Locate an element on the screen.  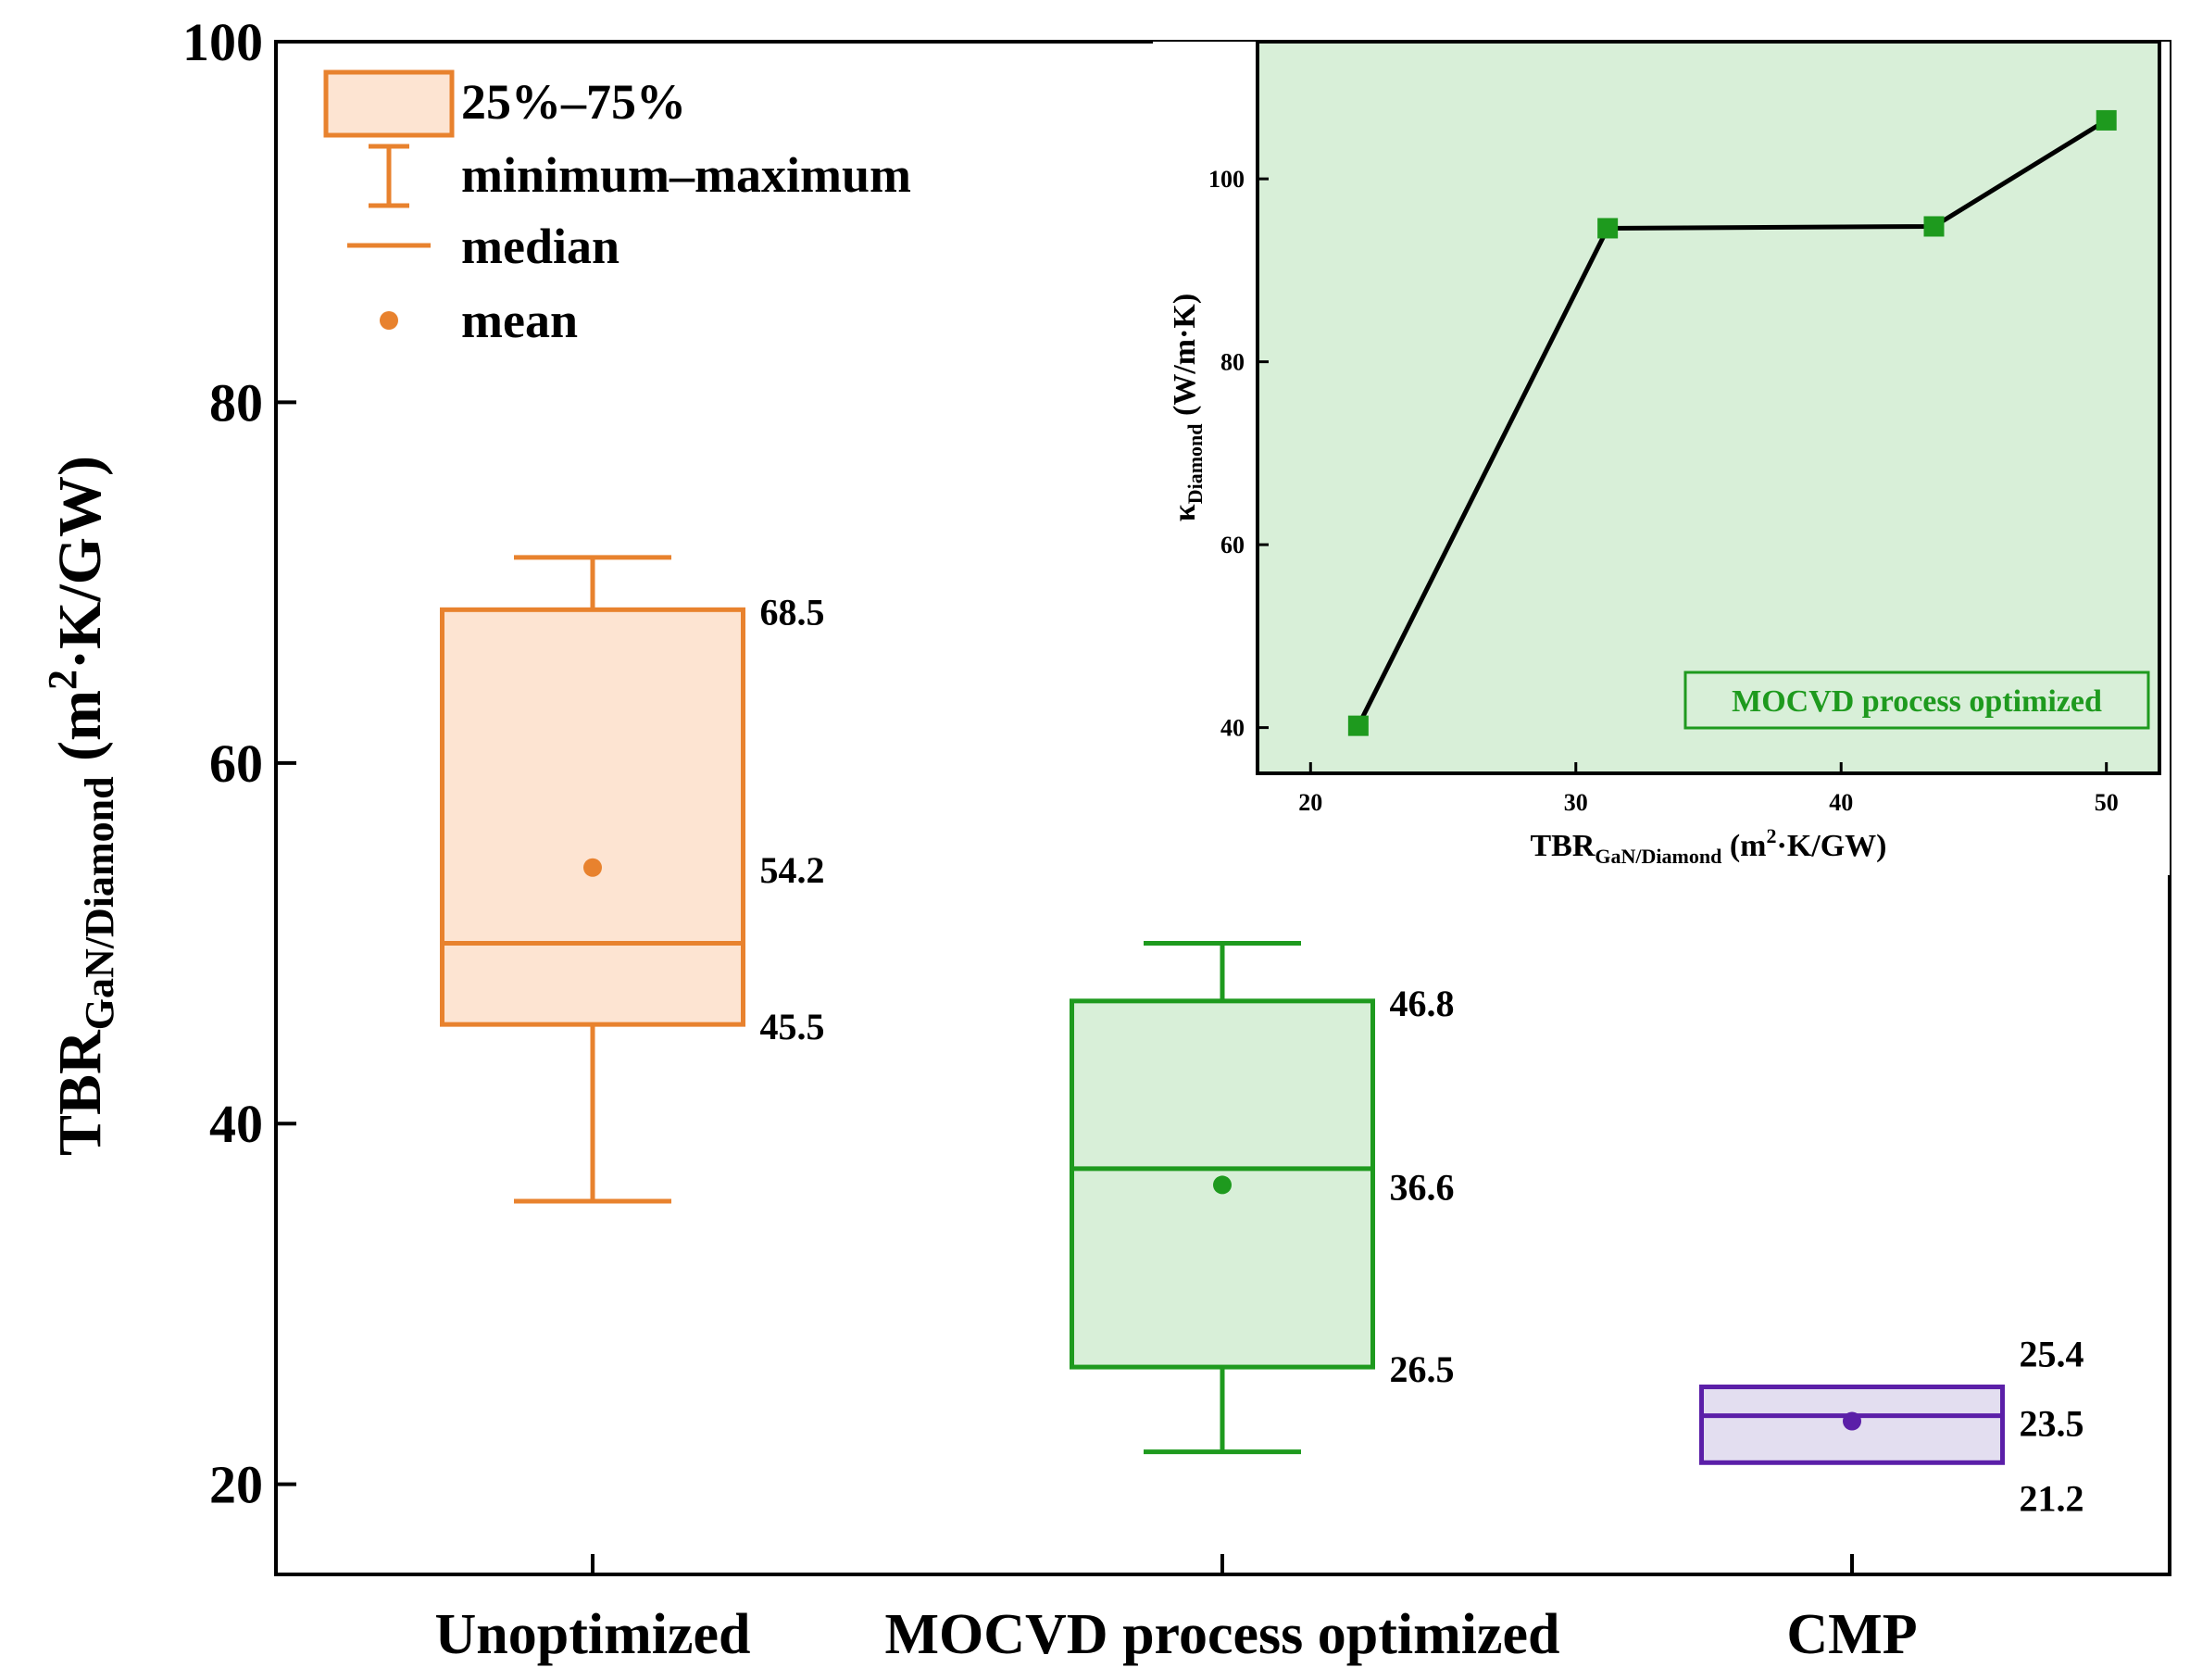
inset-x-tick-label: 30 is located at coordinates (1576, 802).